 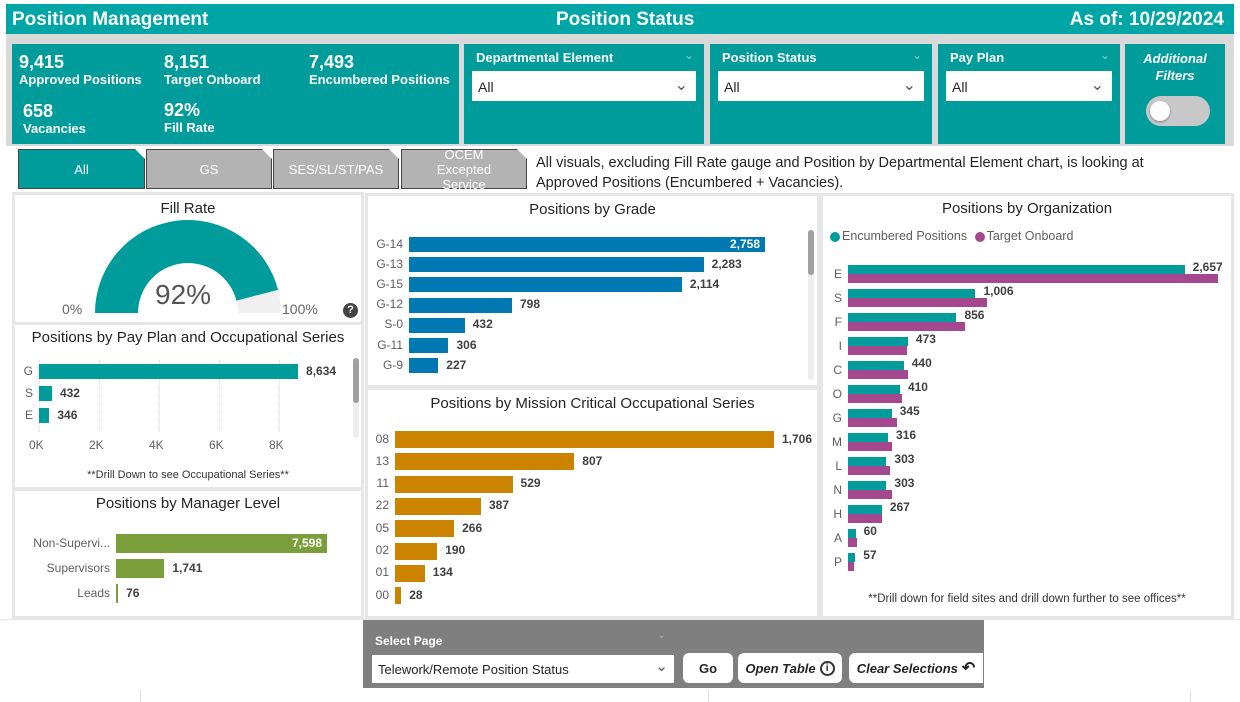 I want to click on open-table-button: Open Table i, so click(x=790, y=668).